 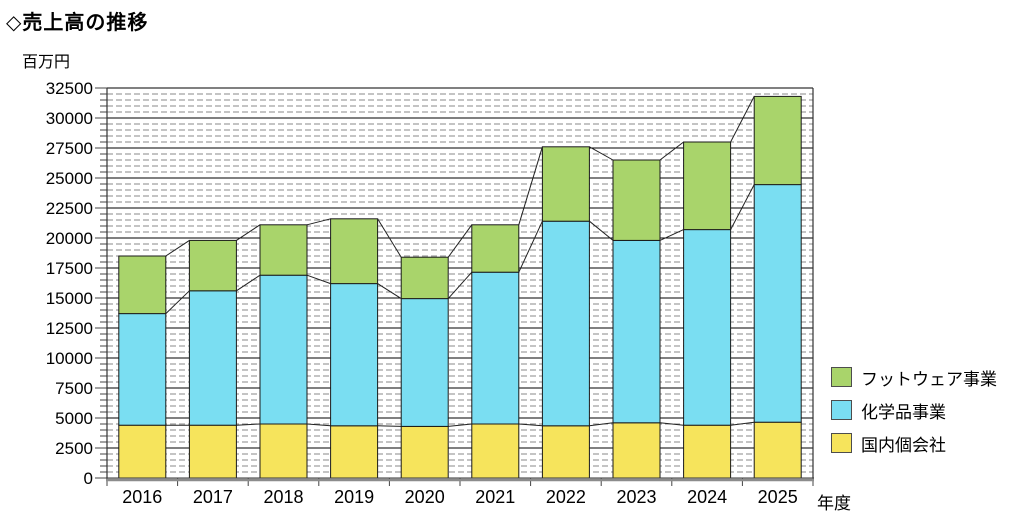 I want to click on legend-item-footwear: フットウェア事業, so click(x=914, y=377).